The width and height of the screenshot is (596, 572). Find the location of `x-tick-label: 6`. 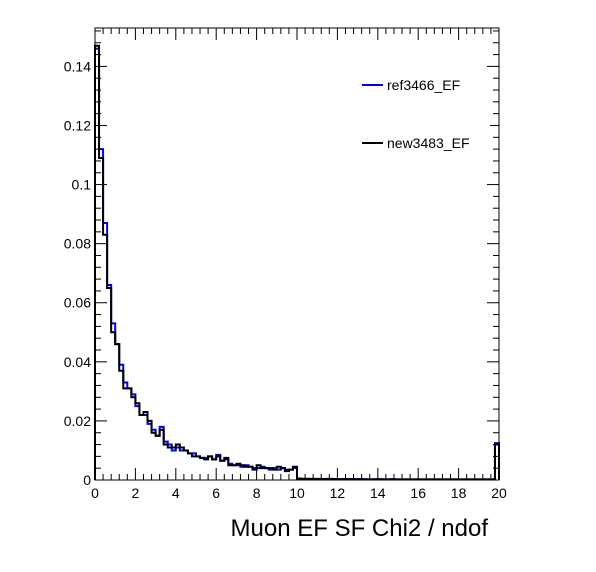

x-tick-label: 6 is located at coordinates (216, 493).